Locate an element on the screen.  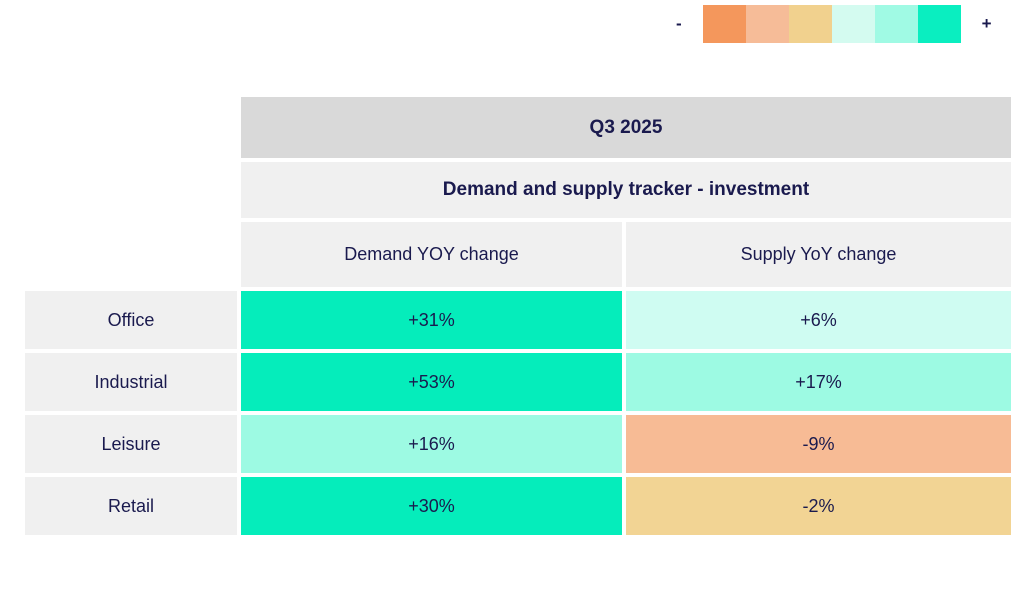
cell-office-supply: +6% is located at coordinates (818, 320).